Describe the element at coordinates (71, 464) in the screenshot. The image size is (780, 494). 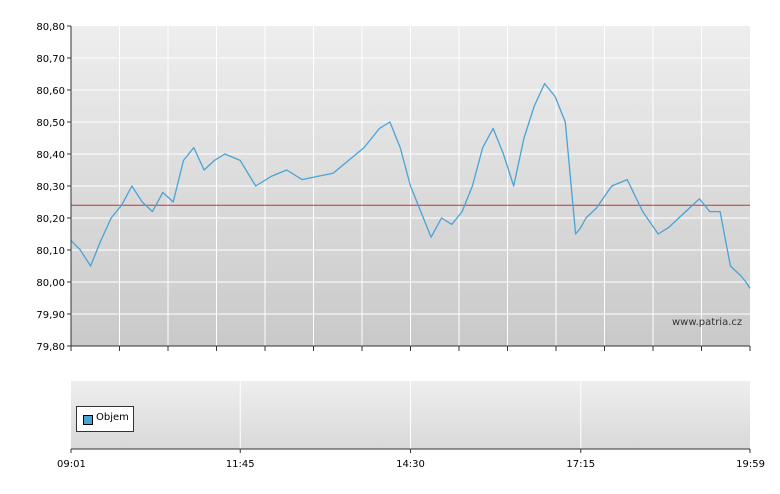
I see `xtick-label: 09:01` at that location.